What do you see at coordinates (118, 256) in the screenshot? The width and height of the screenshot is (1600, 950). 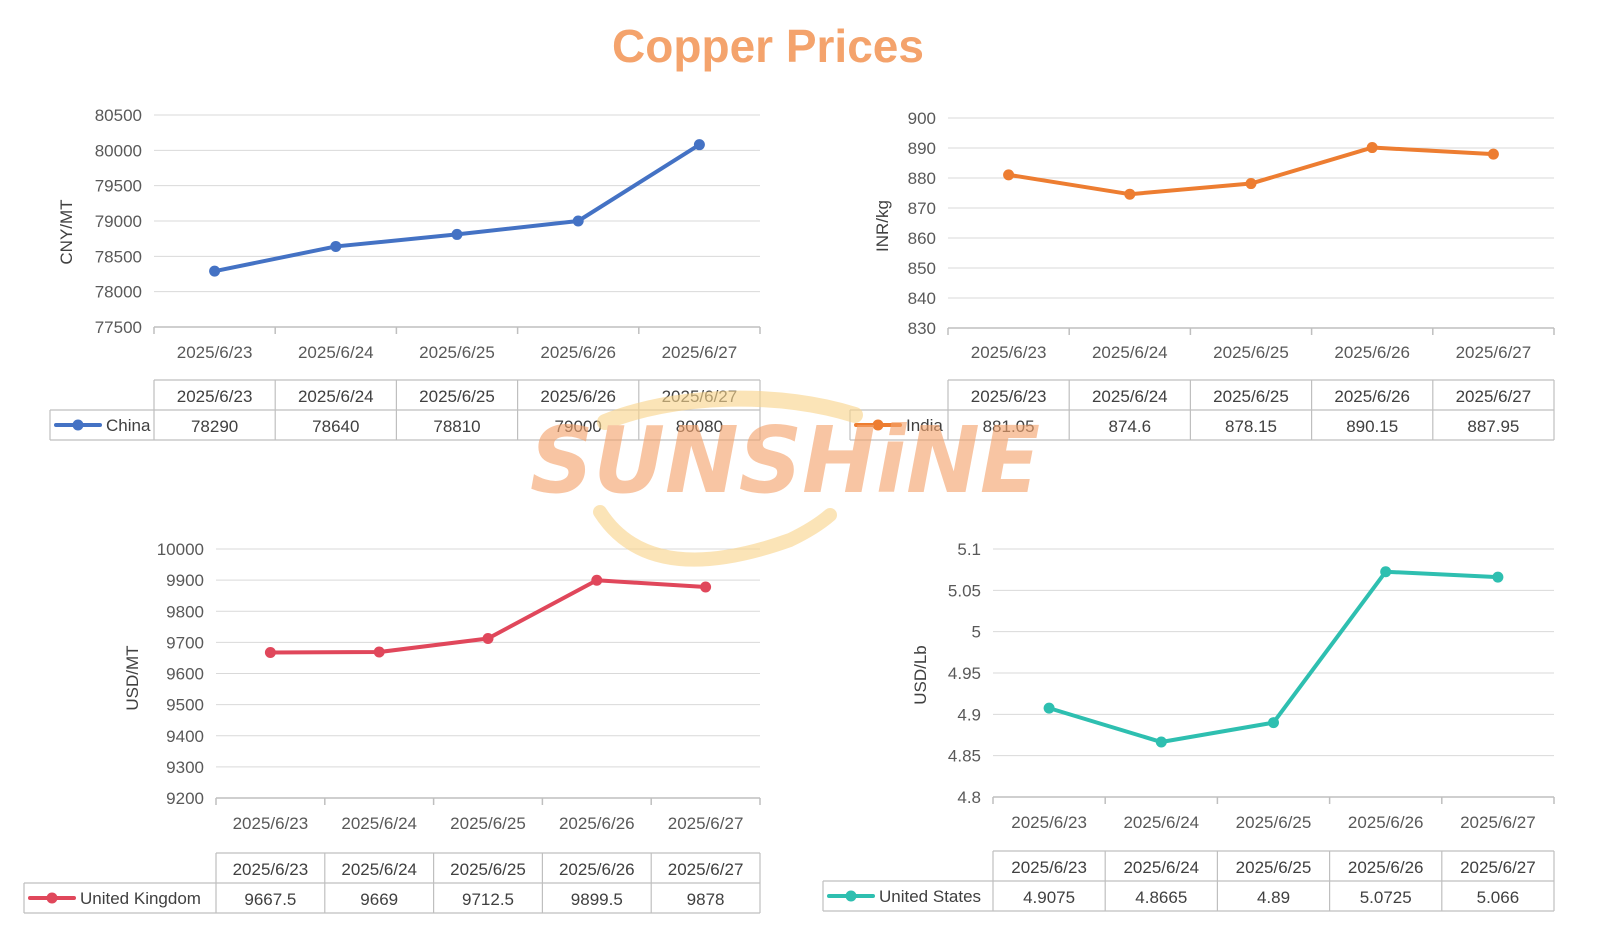 I see `y-tick-label: 78500` at bounding box center [118, 256].